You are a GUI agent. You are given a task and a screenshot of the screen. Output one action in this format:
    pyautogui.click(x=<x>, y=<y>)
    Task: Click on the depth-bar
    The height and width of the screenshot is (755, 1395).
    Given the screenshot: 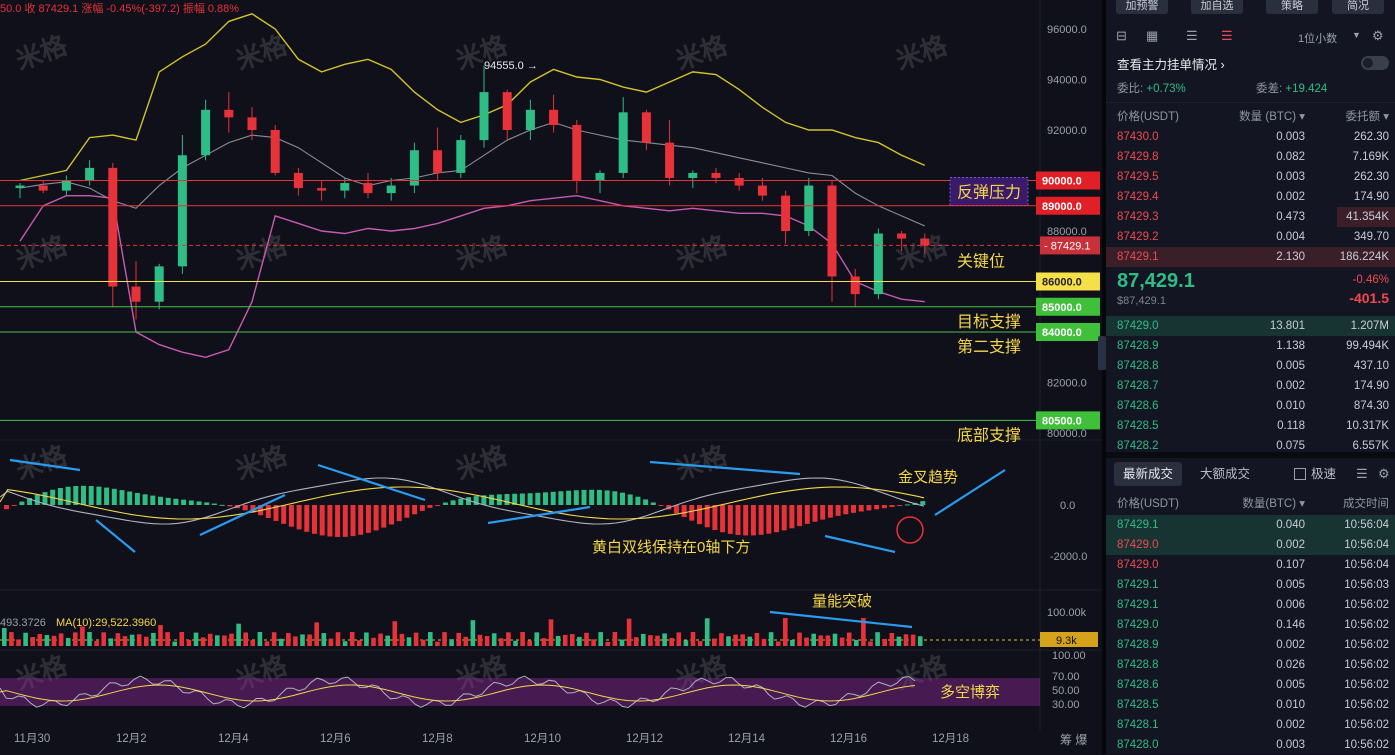 What is the action you would take?
    pyautogui.click(x=1250, y=257)
    